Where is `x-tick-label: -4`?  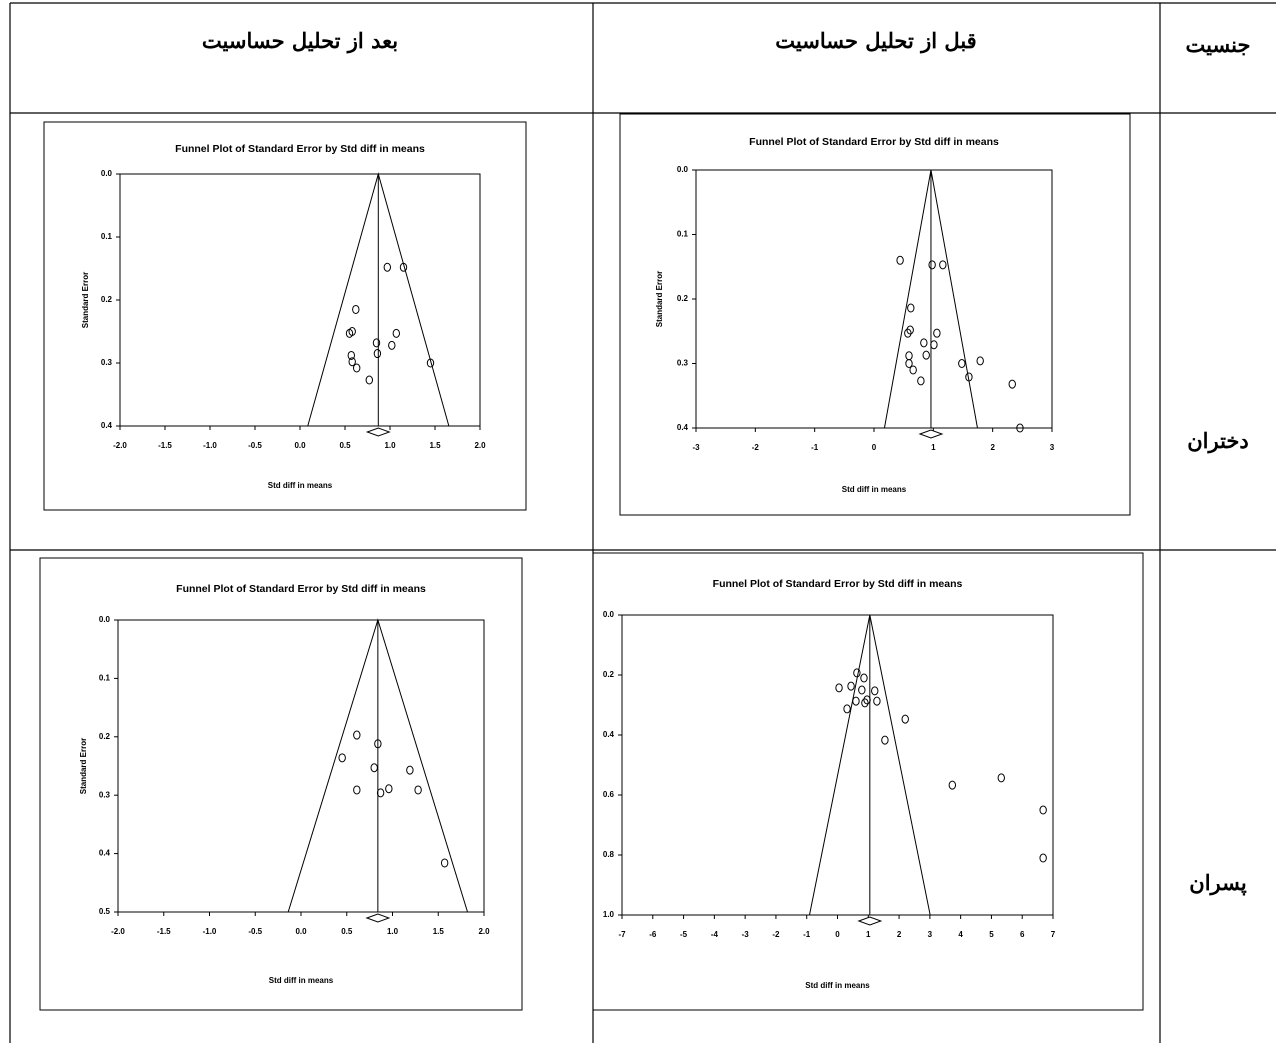
x-tick-label: -4 is located at coordinates (715, 934).